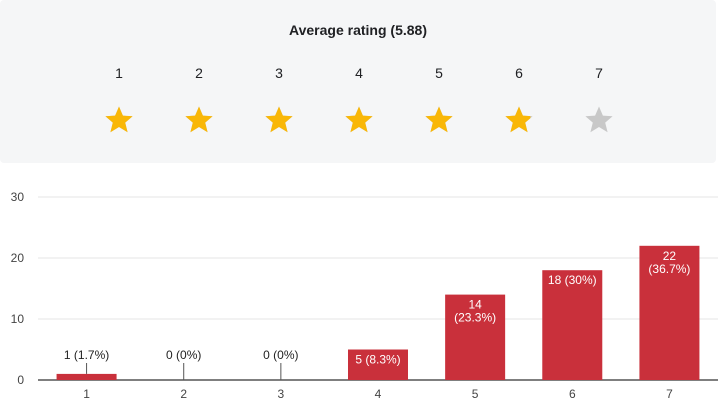 This screenshot has width=720, height=405. Describe the element at coordinates (86, 355) in the screenshot. I see `bar-data-label: 1 (1.7%)` at that location.